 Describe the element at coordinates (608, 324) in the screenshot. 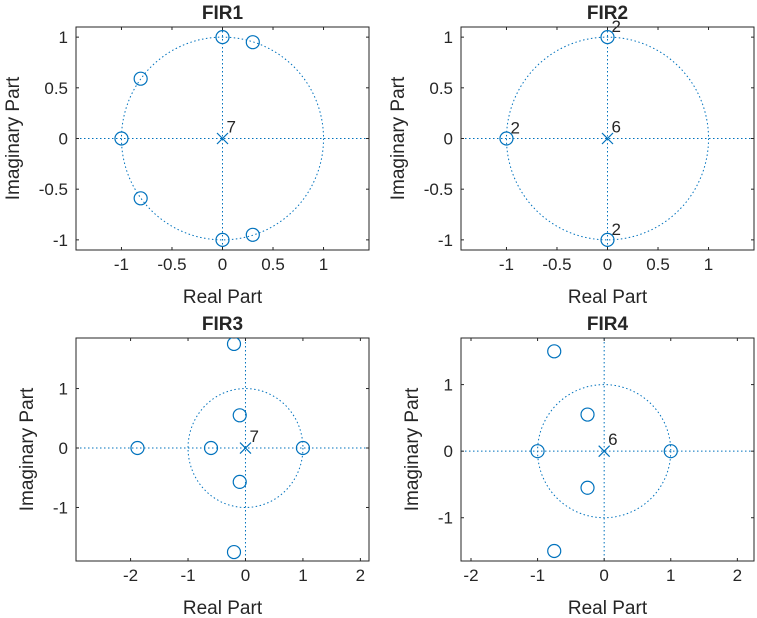

I see `plot-title: FIR4` at that location.